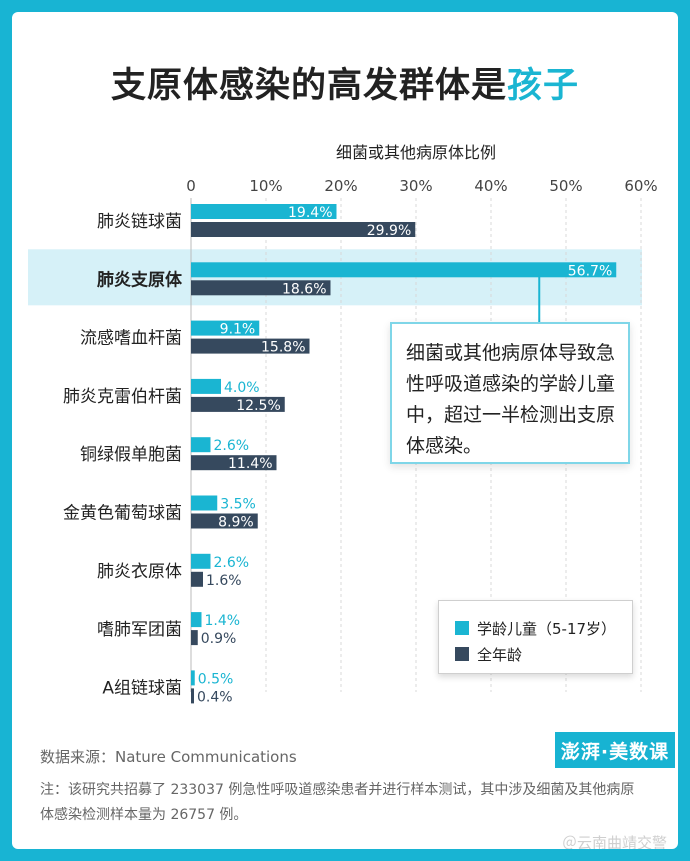 The height and width of the screenshot is (861, 690). I want to click on chart-legend: 学龄儿童（5-17岁） 全年龄, so click(535, 637).